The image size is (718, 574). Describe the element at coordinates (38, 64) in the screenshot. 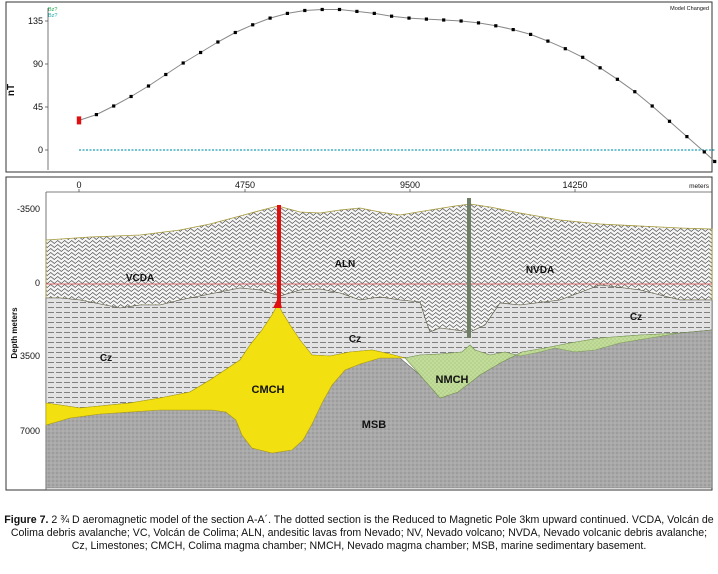

I see `top-ytick-90: 90` at that location.